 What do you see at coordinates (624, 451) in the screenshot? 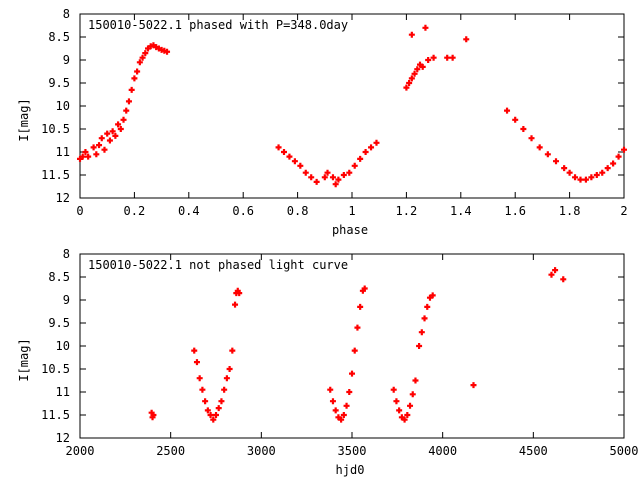
I see `x-tick-label: 5000` at bounding box center [624, 451].